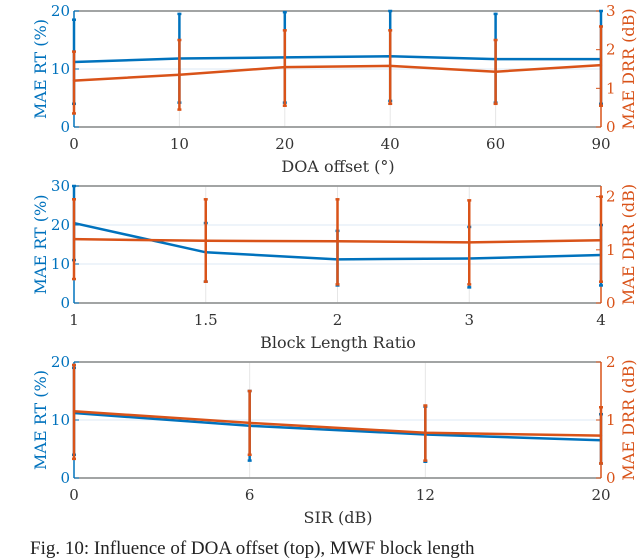 This screenshot has height=560, width=640. Describe the element at coordinates (250, 495) in the screenshot. I see `x-tick-label: 6` at that location.